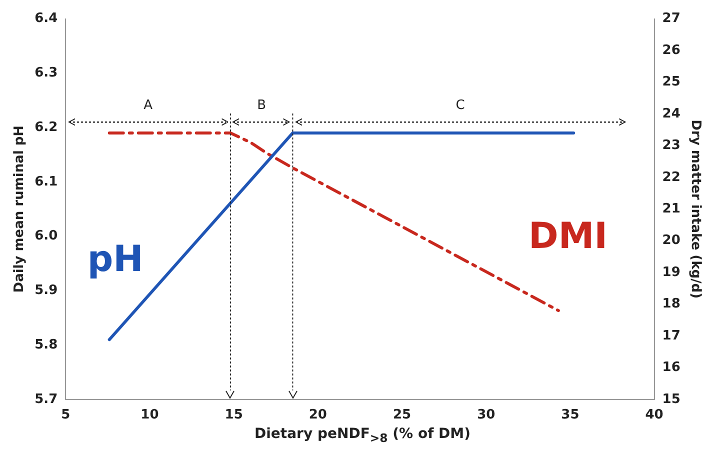 This screenshot has width=719, height=461. Describe the element at coordinates (65, 415) in the screenshot. I see `x-tick-label: 5` at that location.